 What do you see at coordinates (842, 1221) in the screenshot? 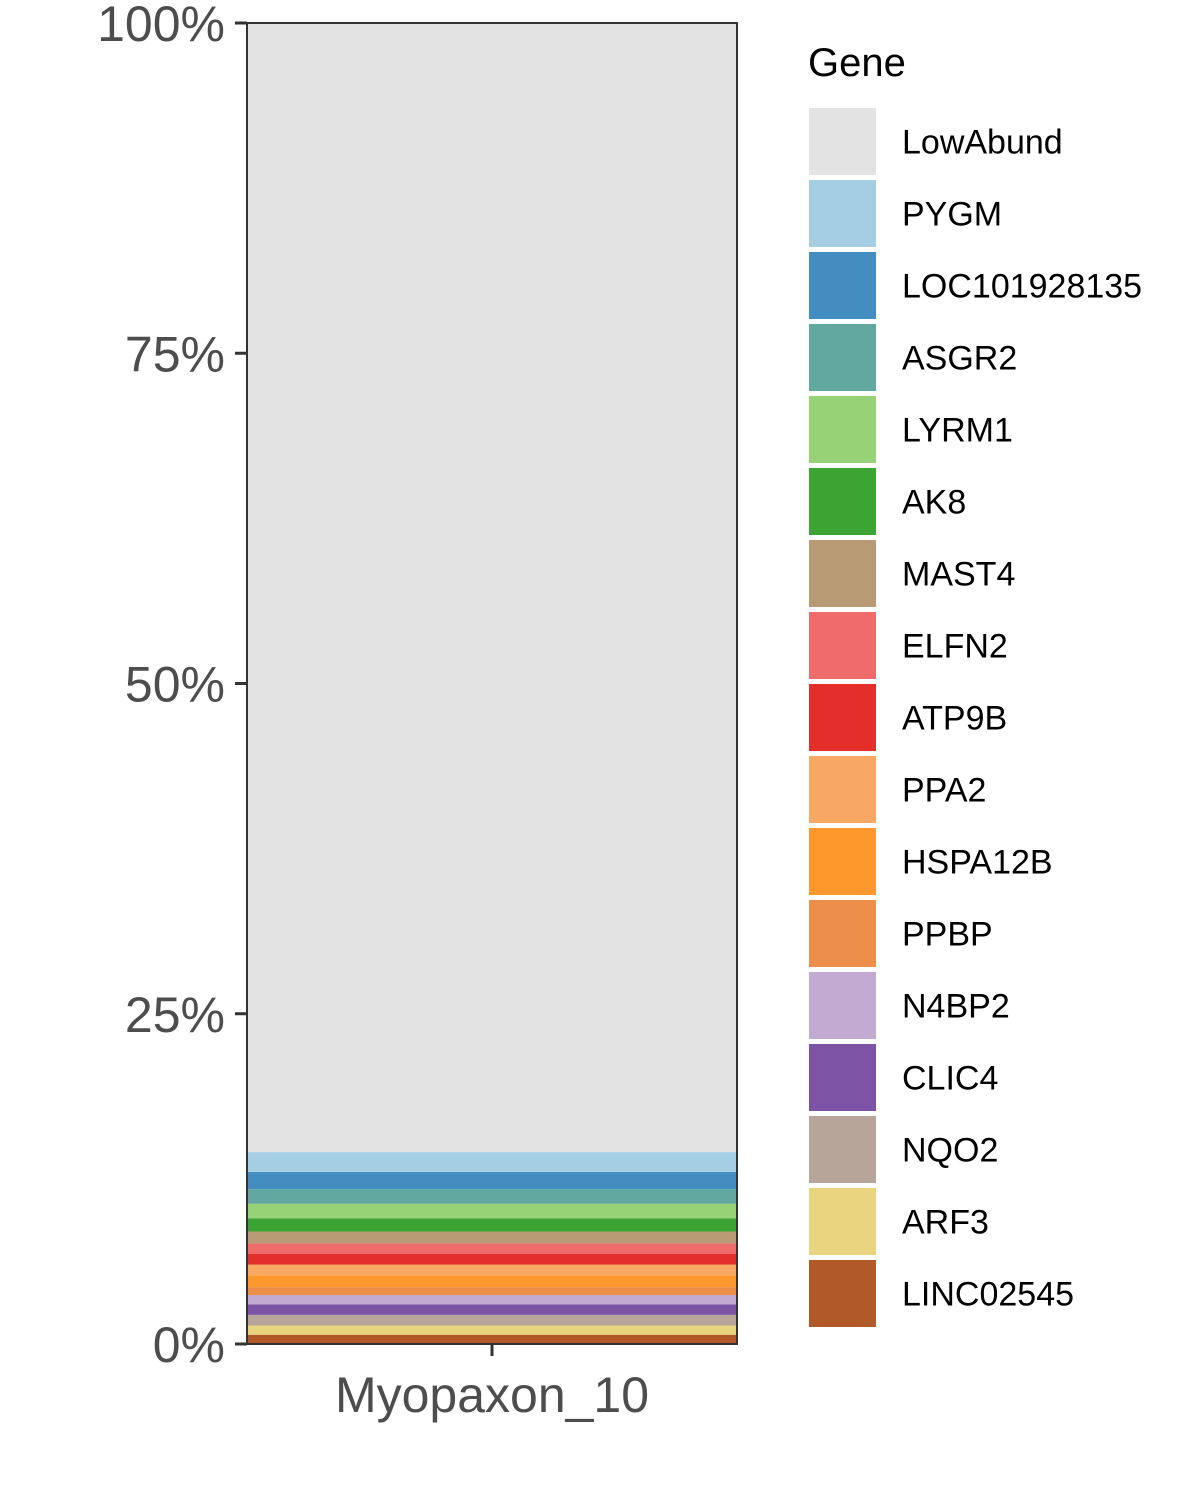
I see `legend-key-arf3` at bounding box center [842, 1221].